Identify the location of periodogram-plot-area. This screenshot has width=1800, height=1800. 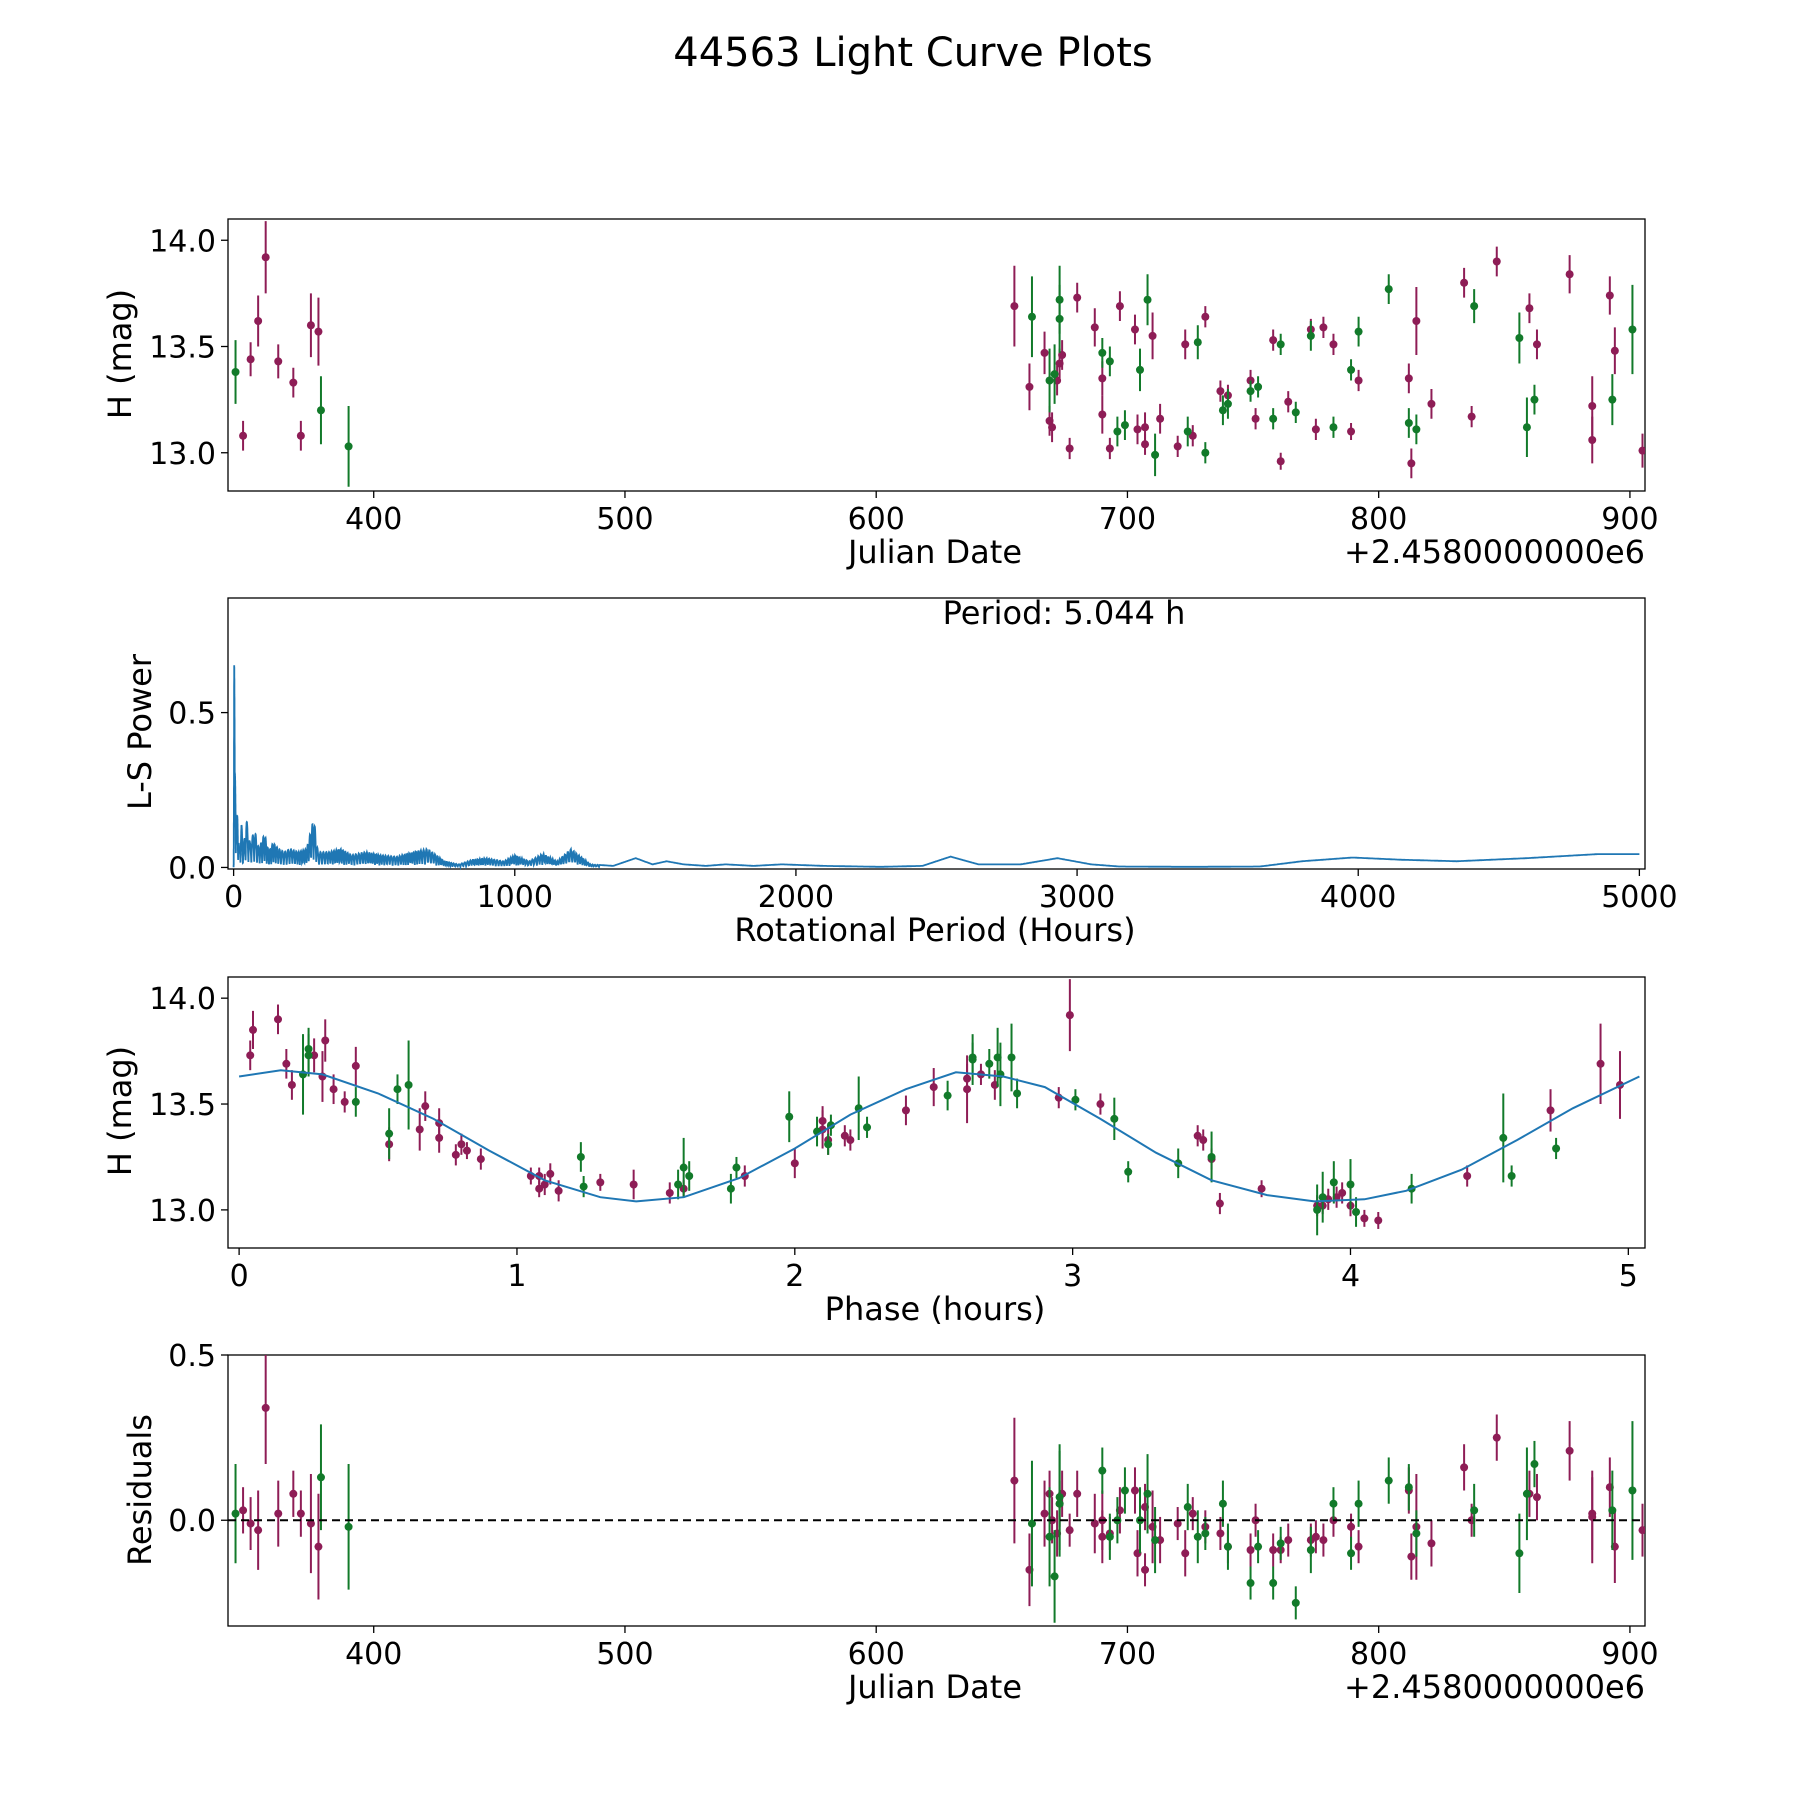
(936, 734).